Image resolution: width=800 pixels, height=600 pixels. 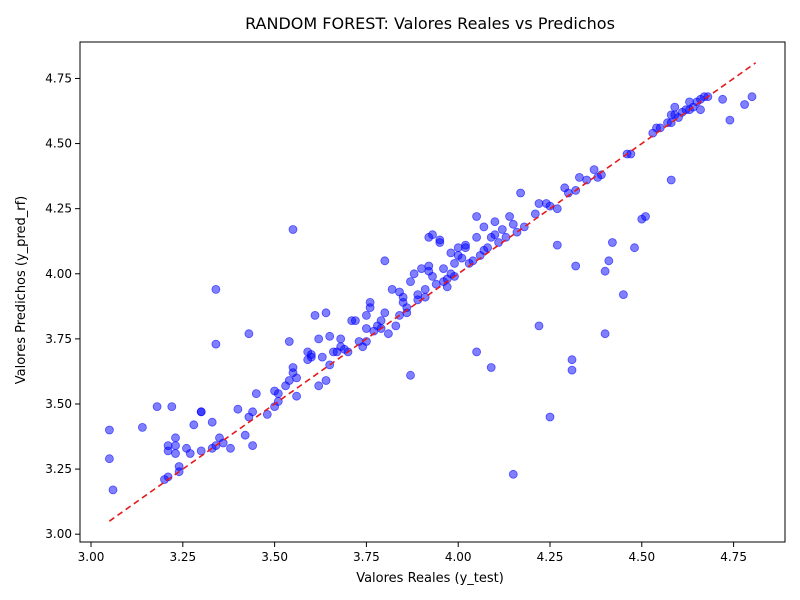 I want to click on y-axis-label: Valores Predichos (y_pred_rf), so click(x=21, y=290).